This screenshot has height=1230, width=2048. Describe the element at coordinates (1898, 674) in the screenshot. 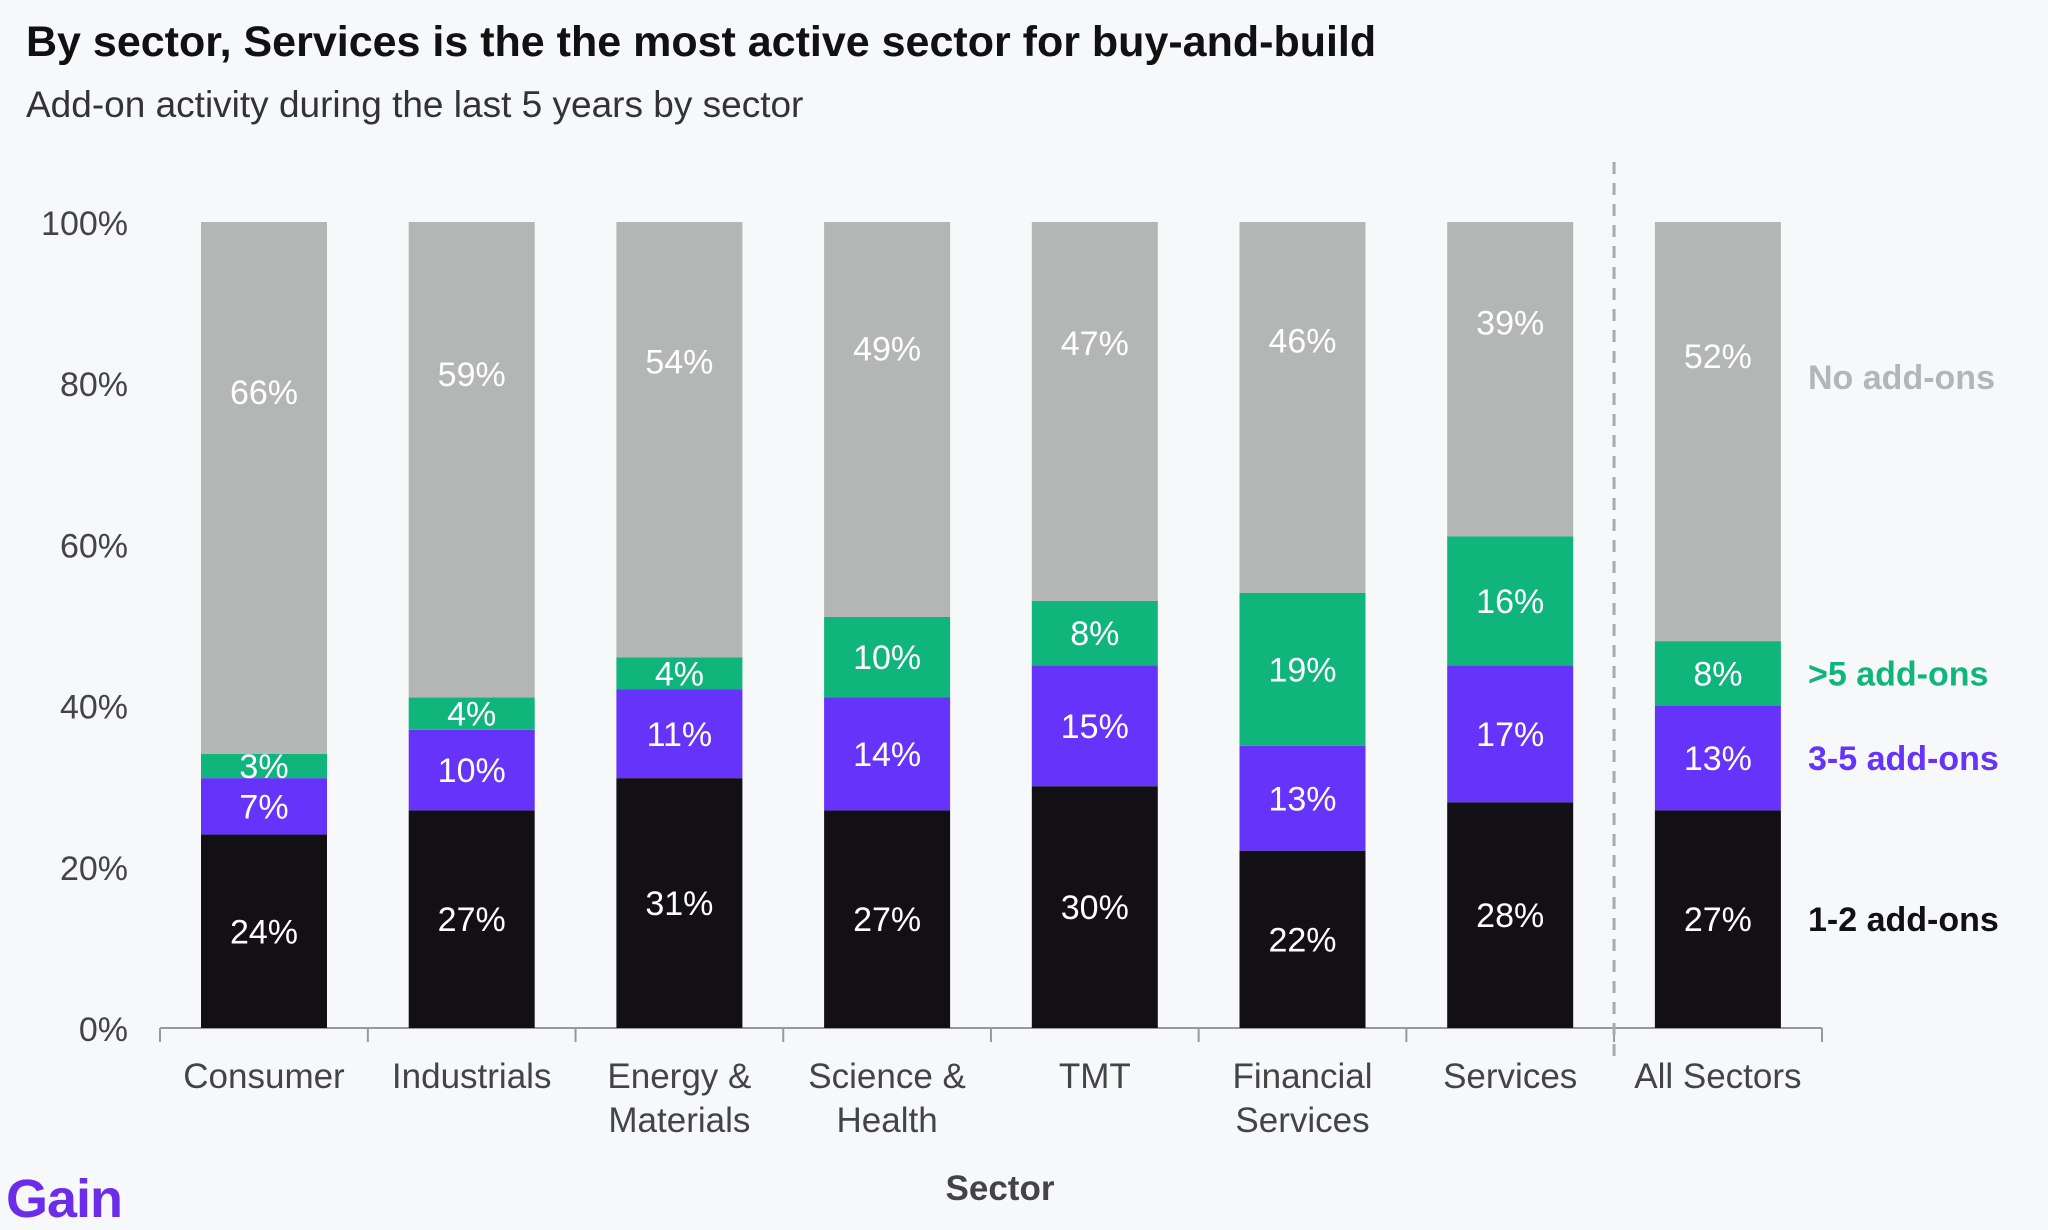

I see `legend-label: >5 add-ons` at that location.